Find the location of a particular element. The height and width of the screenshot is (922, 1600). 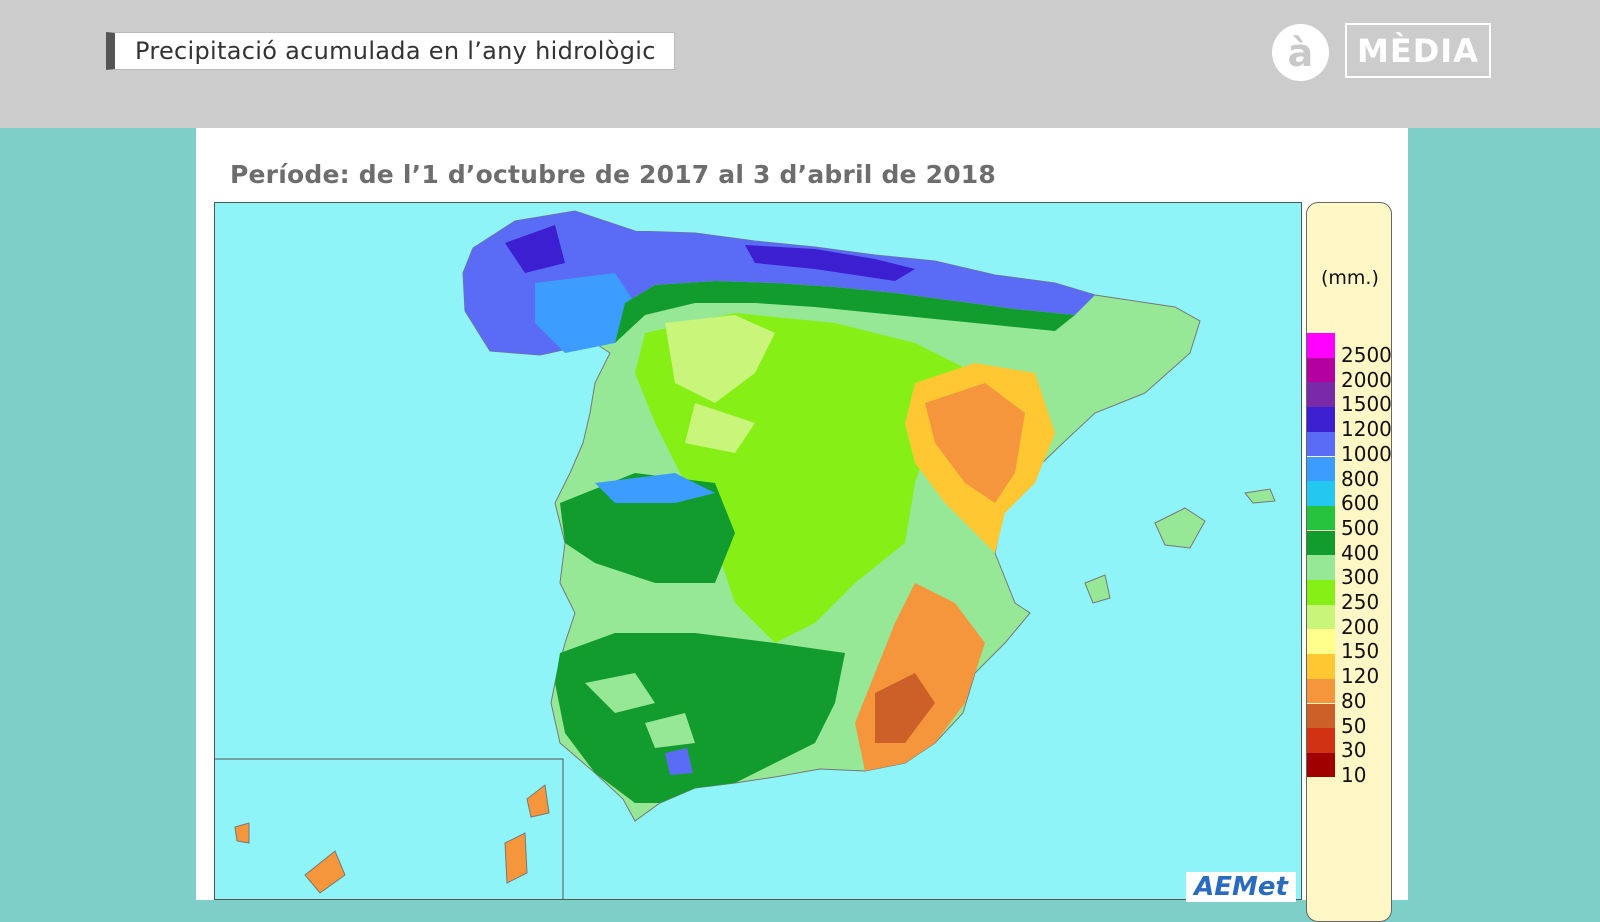

canary-islands is located at coordinates (392, 839).